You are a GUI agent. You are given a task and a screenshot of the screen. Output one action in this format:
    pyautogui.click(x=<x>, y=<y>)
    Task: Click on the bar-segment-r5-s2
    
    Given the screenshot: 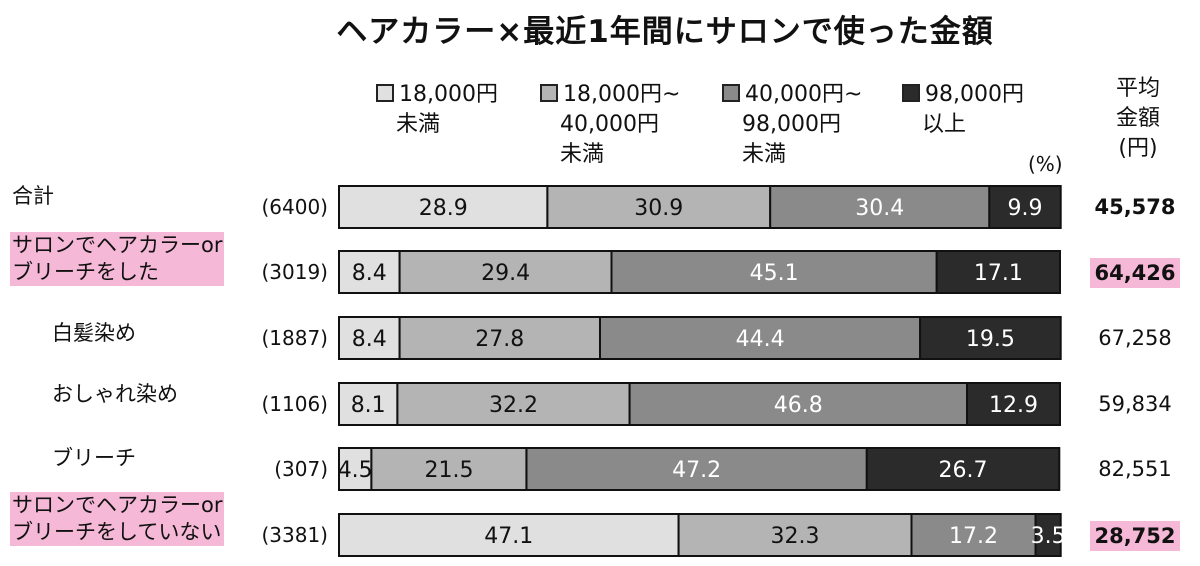 What is the action you would take?
    pyautogui.click(x=973, y=535)
    